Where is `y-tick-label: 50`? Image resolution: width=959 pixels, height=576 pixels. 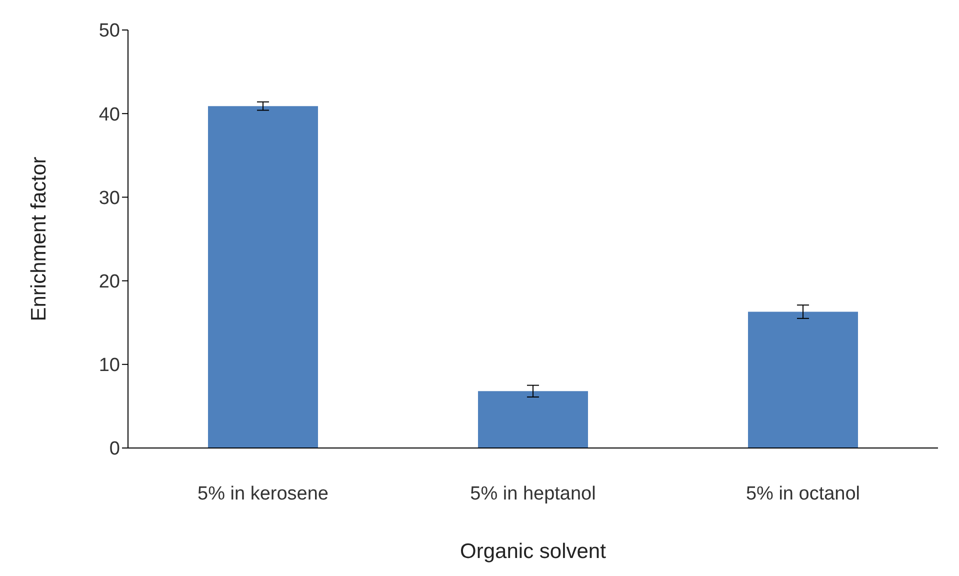
y-tick-label: 50 is located at coordinates (109, 31).